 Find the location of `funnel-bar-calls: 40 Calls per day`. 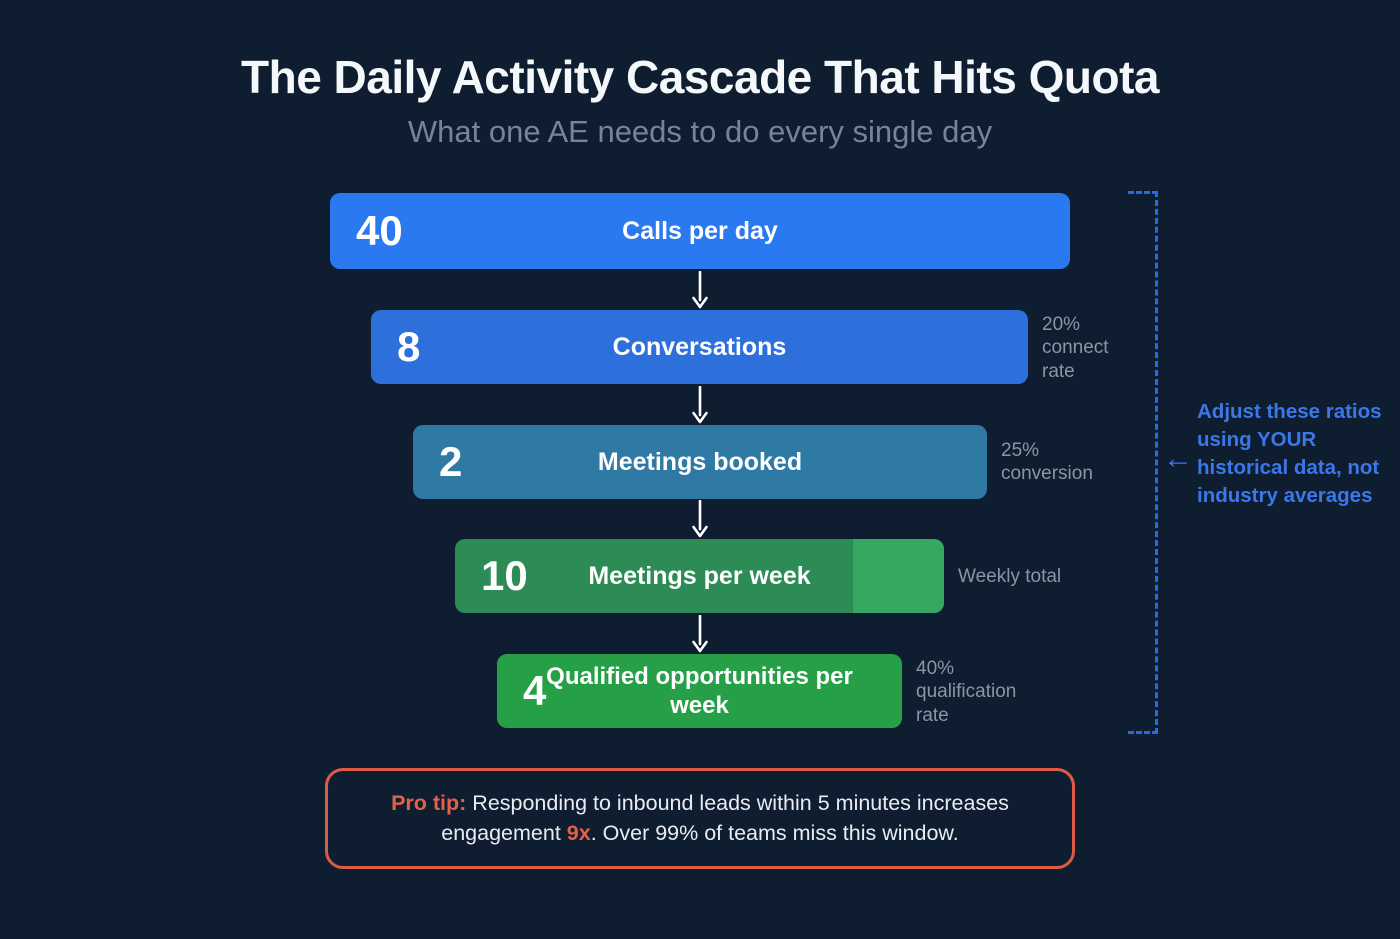

funnel-bar-calls: 40 Calls per day is located at coordinates (700, 231).